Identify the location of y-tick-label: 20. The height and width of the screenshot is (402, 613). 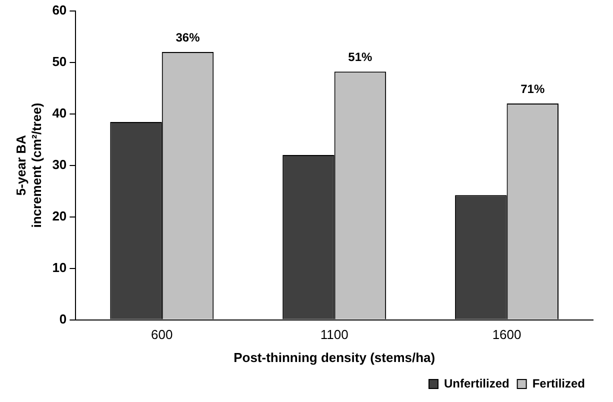
(59, 216).